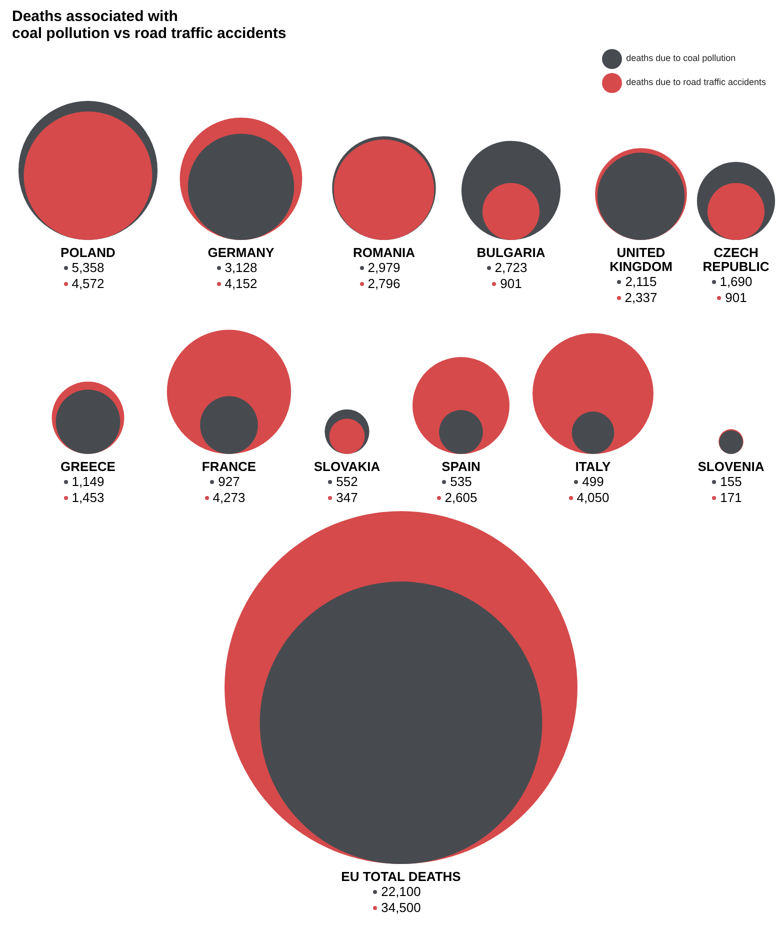 The width and height of the screenshot is (784, 931). What do you see at coordinates (593, 466) in the screenshot?
I see `category-label: ITALY` at bounding box center [593, 466].